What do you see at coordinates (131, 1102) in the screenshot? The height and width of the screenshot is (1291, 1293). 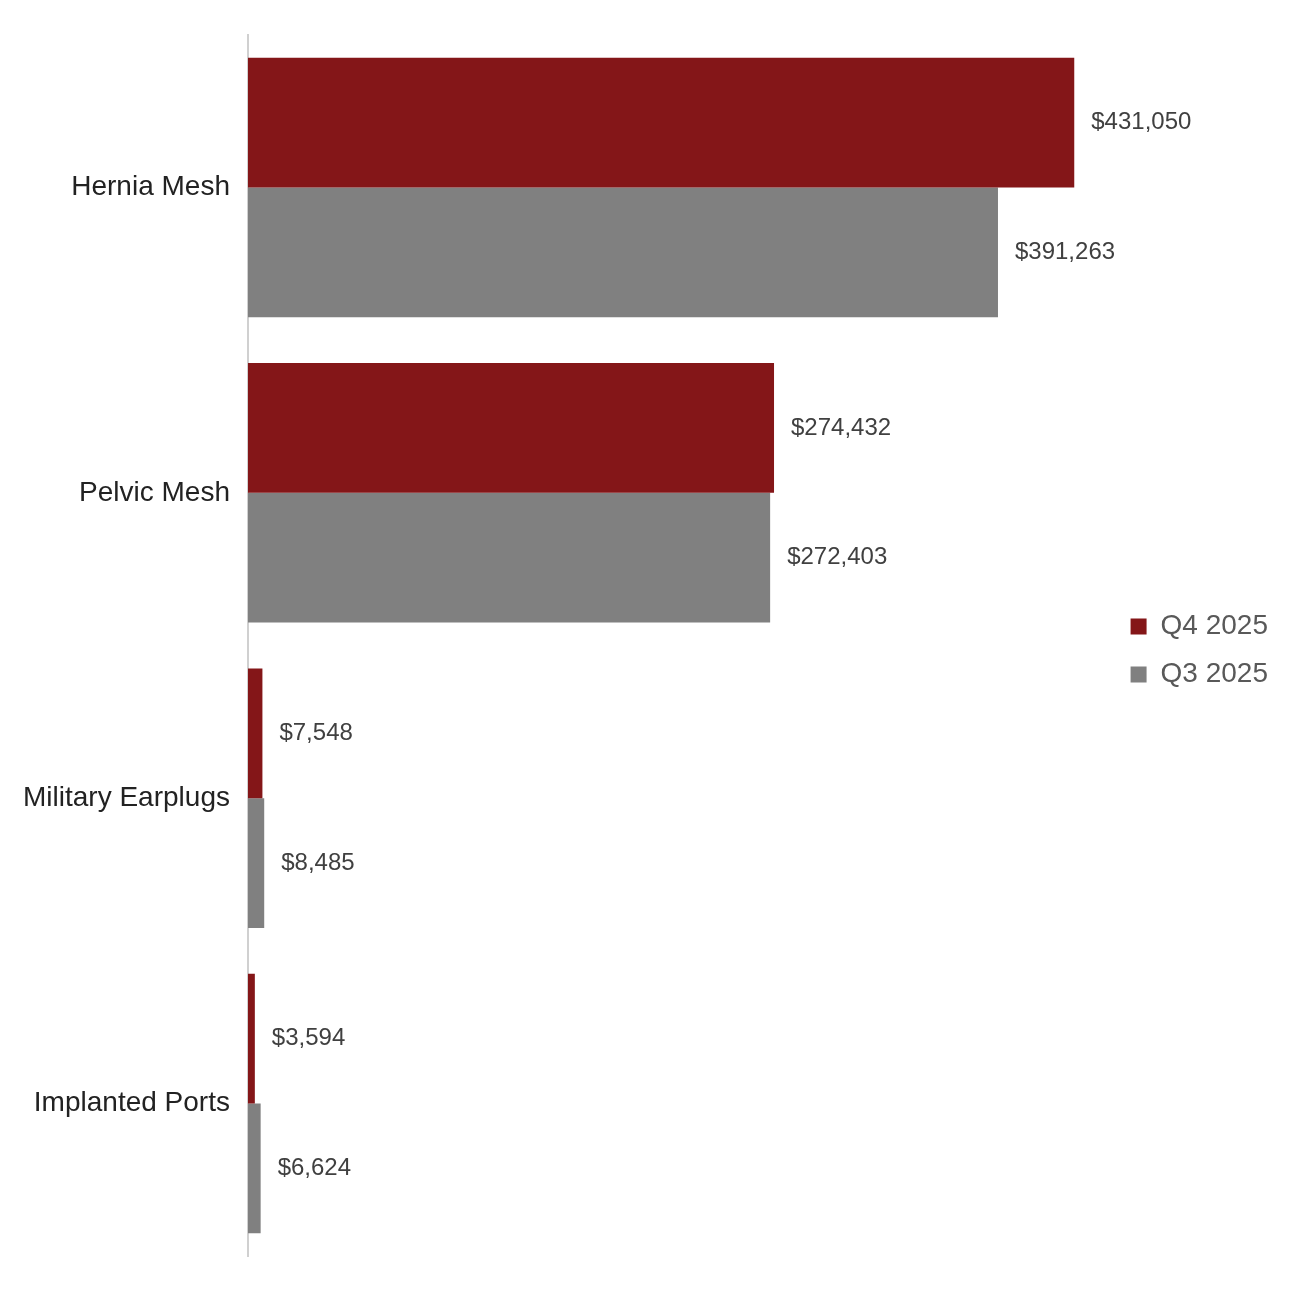 I see `y-tick-label: Implanted Ports` at bounding box center [131, 1102].